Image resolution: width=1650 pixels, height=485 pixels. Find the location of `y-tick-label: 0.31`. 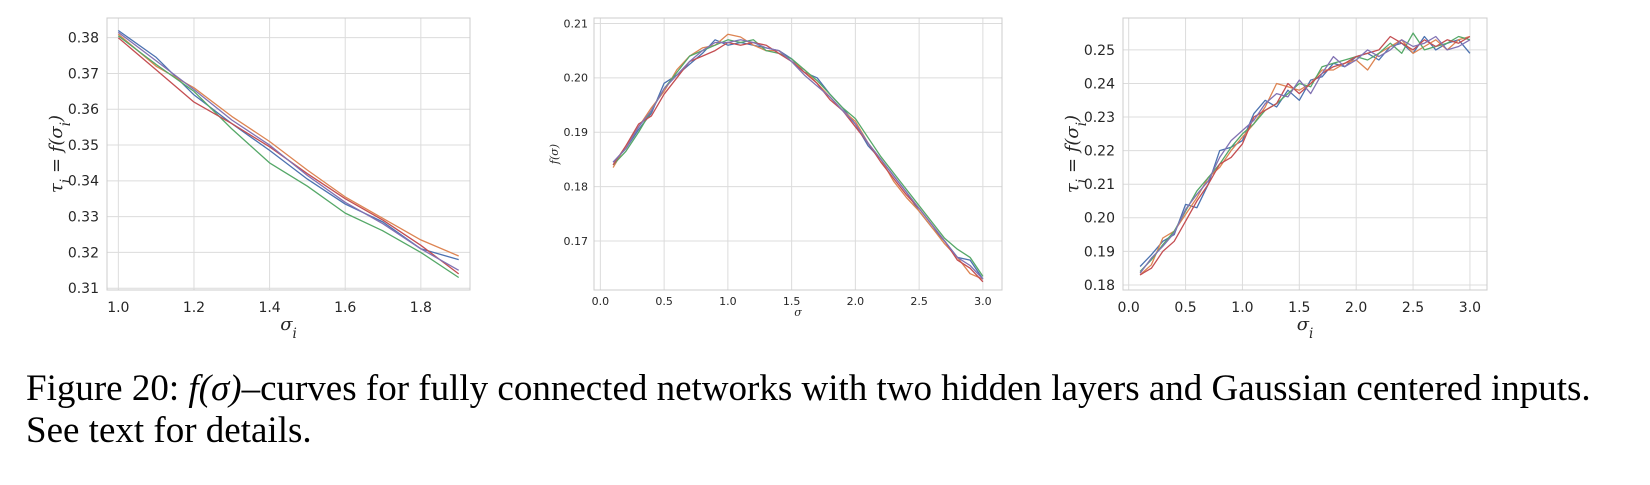

y-tick-label: 0.31 is located at coordinates (83, 289).